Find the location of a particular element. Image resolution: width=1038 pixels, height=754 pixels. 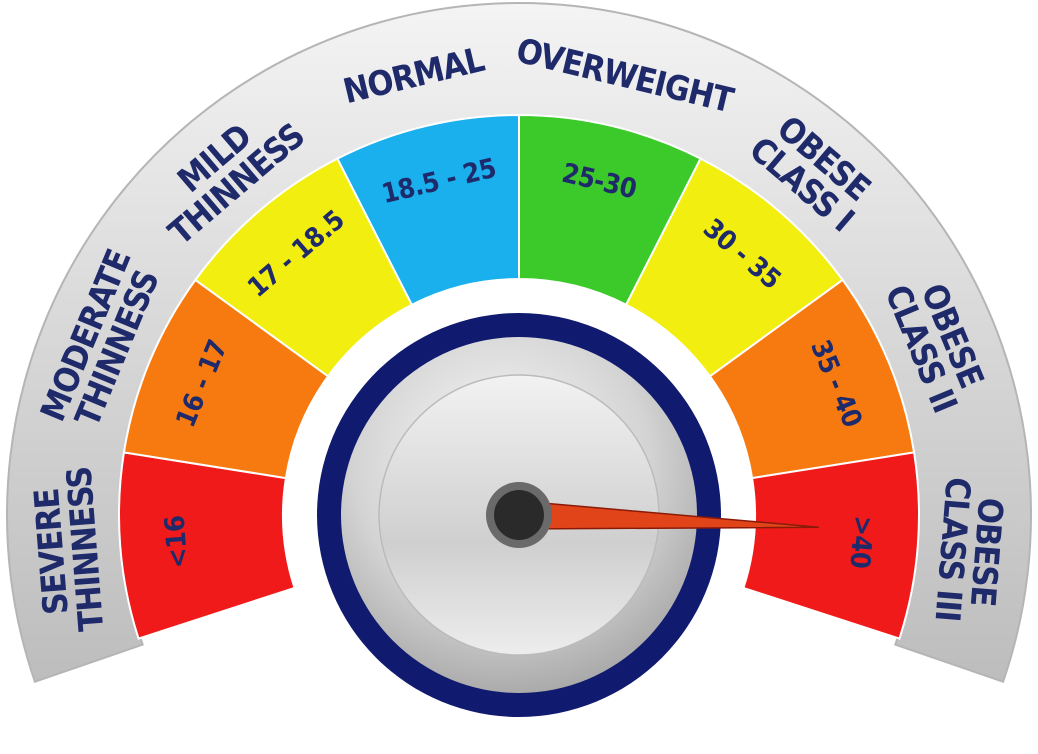

range-label-0: <16 is located at coordinates (177, 541).